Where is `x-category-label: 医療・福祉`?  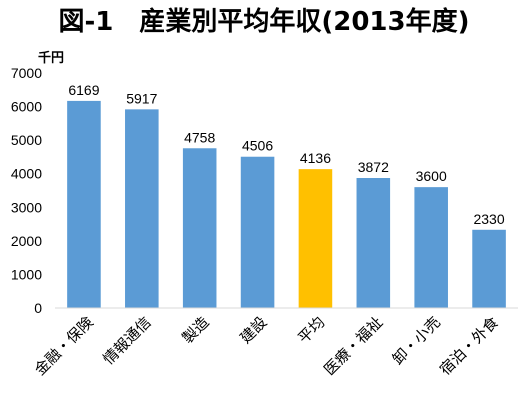 x-category-label: 医療・福祉 is located at coordinates (353, 346).